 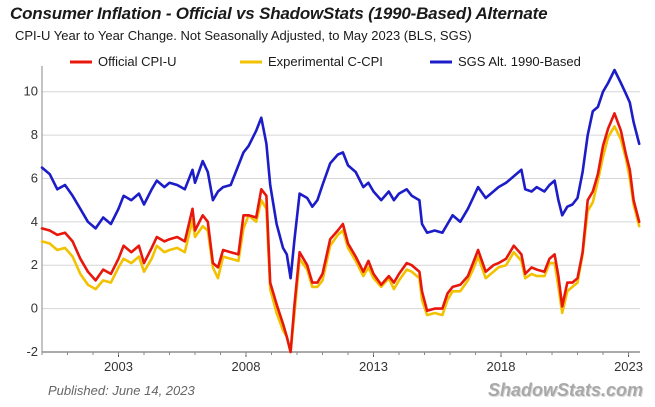 What do you see at coordinates (137, 61) in the screenshot?
I see `legend-label: Official CPI-U` at bounding box center [137, 61].